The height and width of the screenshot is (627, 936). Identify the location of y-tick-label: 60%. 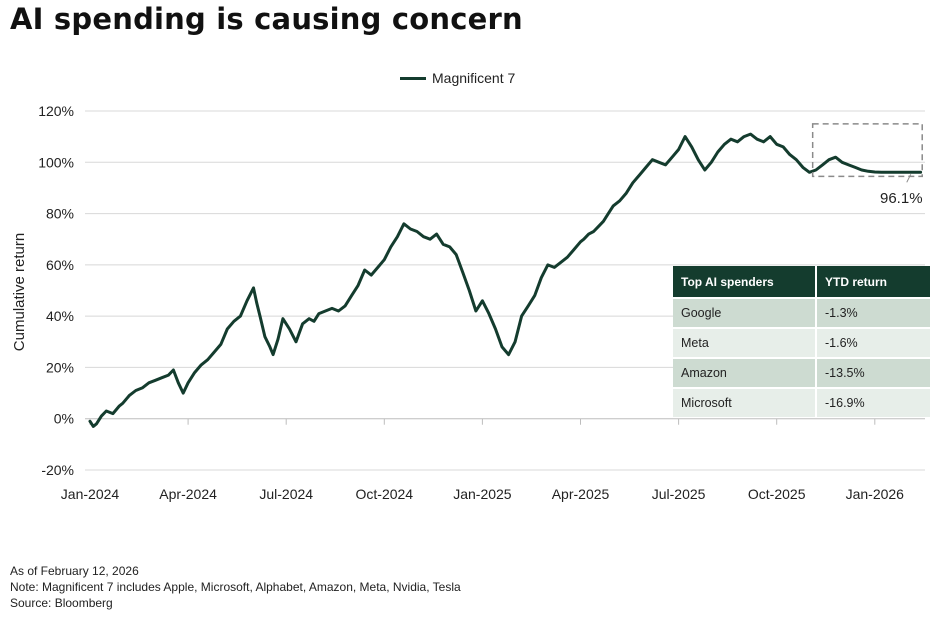
(60, 265).